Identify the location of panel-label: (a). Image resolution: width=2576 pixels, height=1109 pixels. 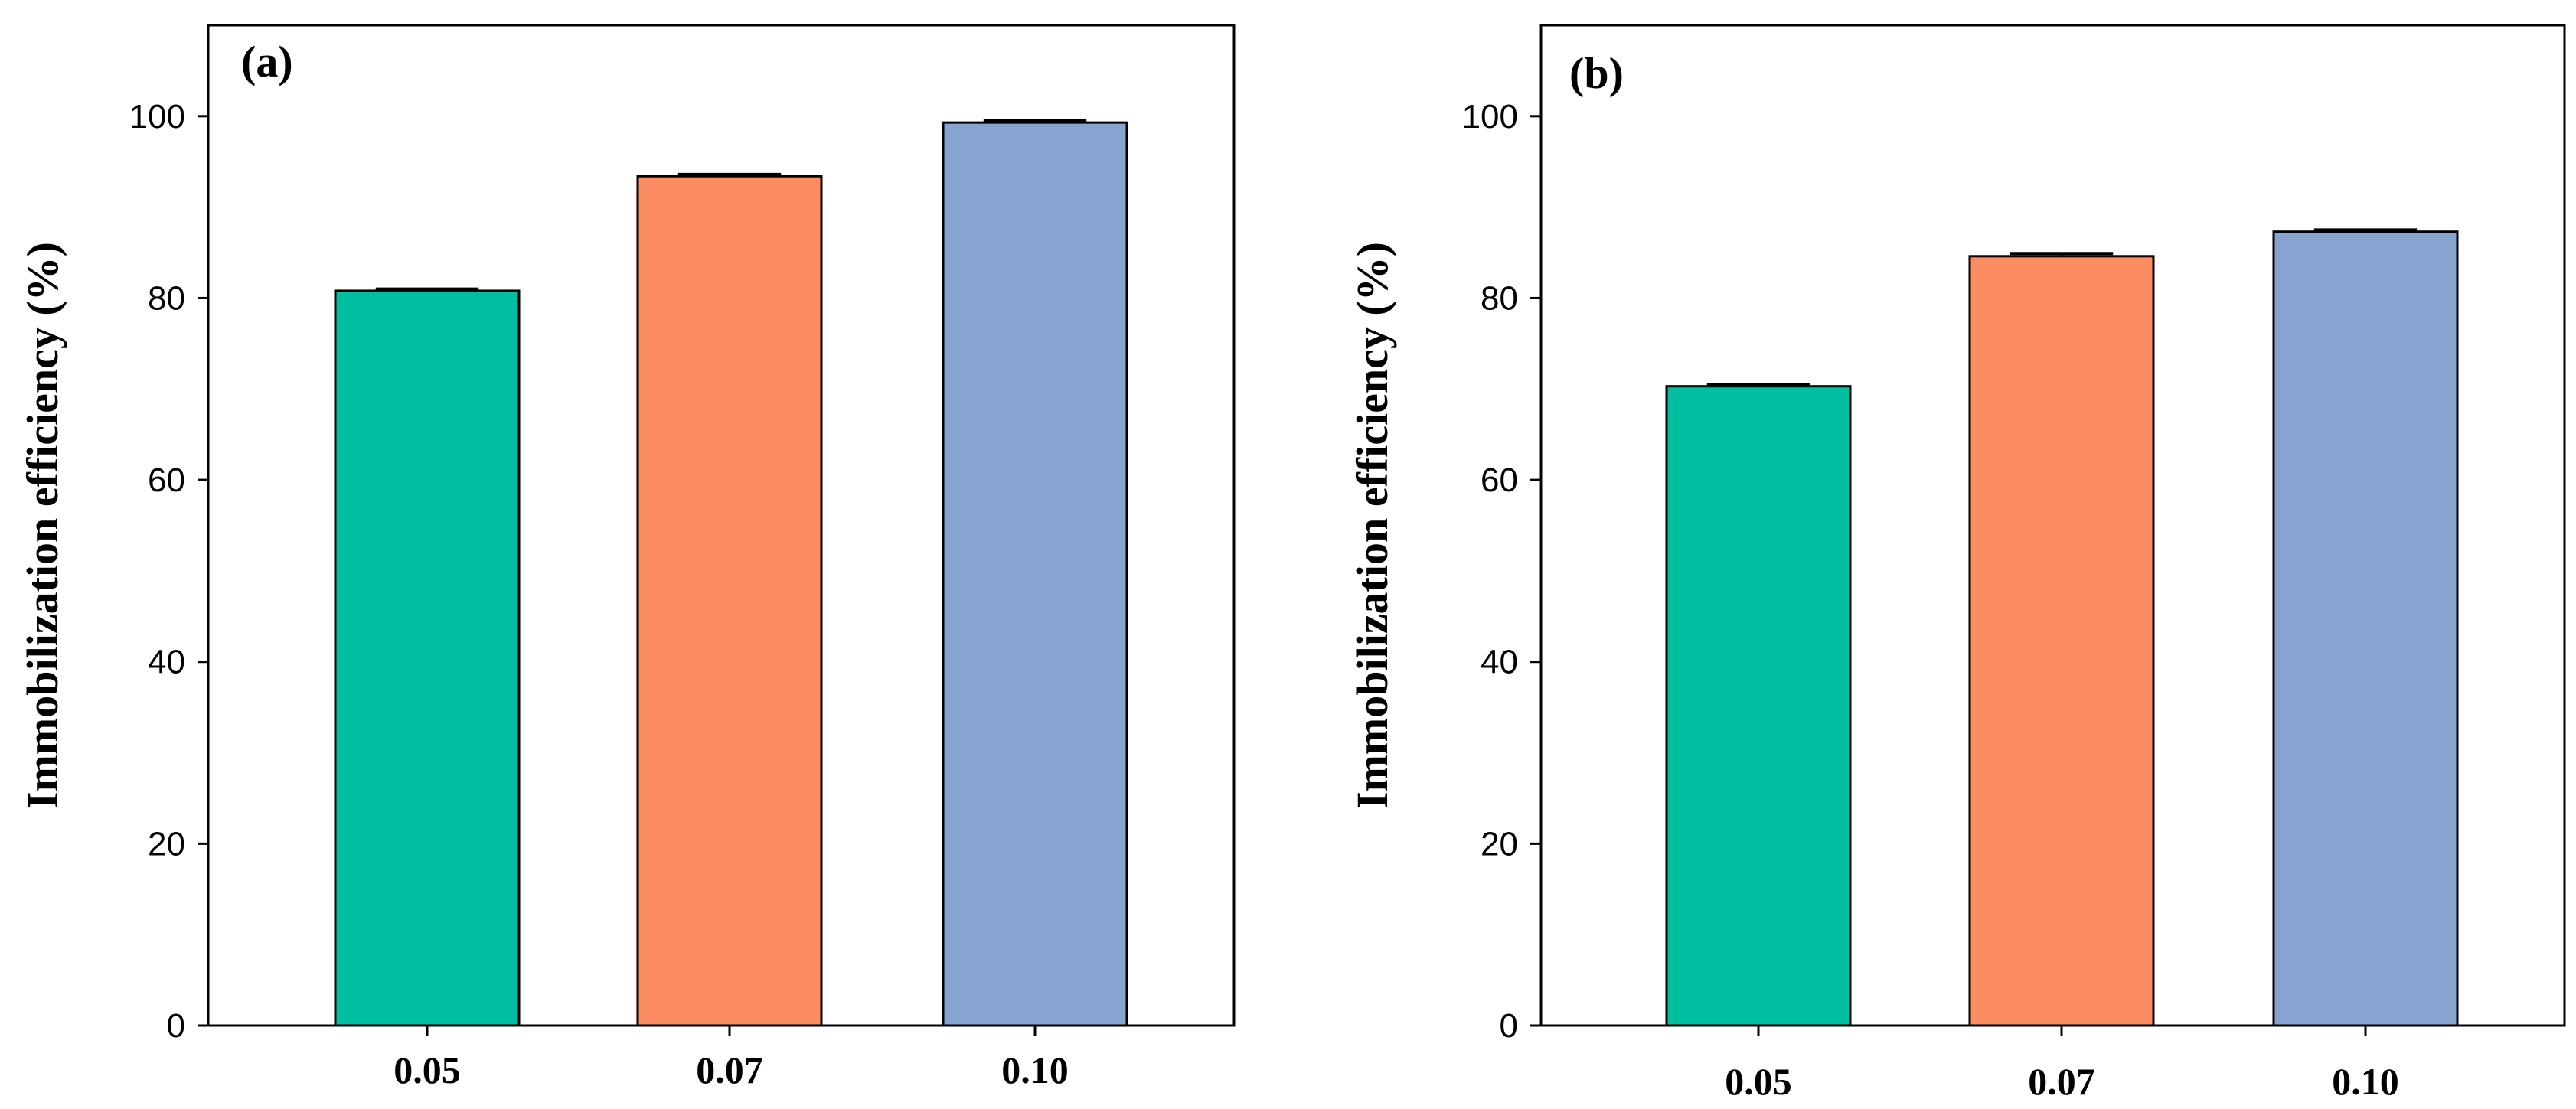
(267, 61).